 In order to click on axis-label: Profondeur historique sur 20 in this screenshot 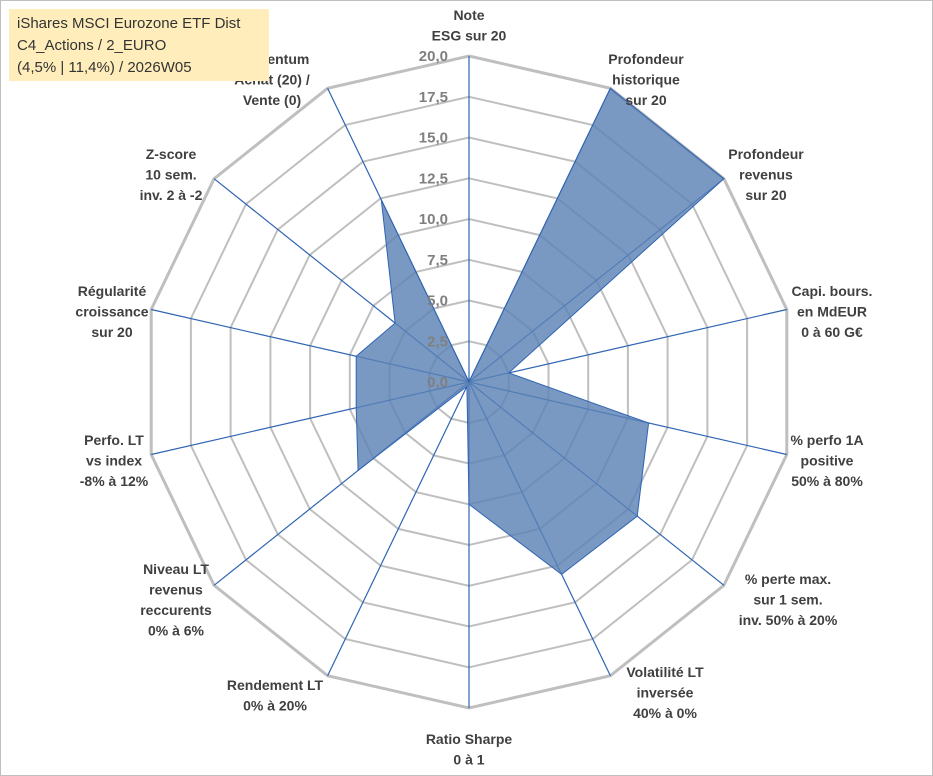, I will do `click(646, 79)`.